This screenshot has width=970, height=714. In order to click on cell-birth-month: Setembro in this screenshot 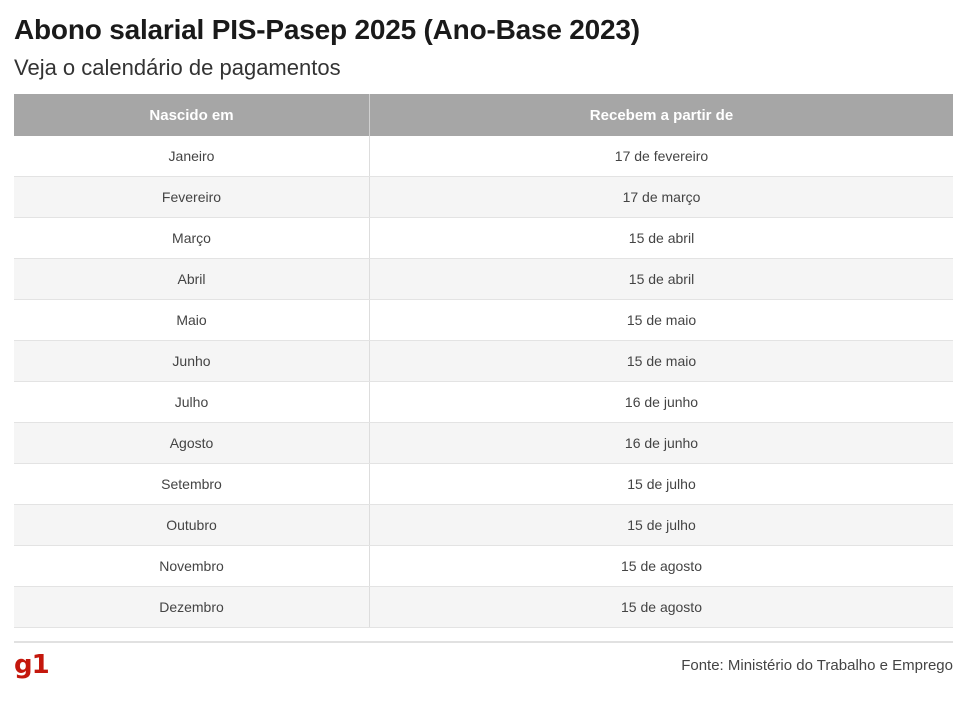, I will do `click(192, 484)`.